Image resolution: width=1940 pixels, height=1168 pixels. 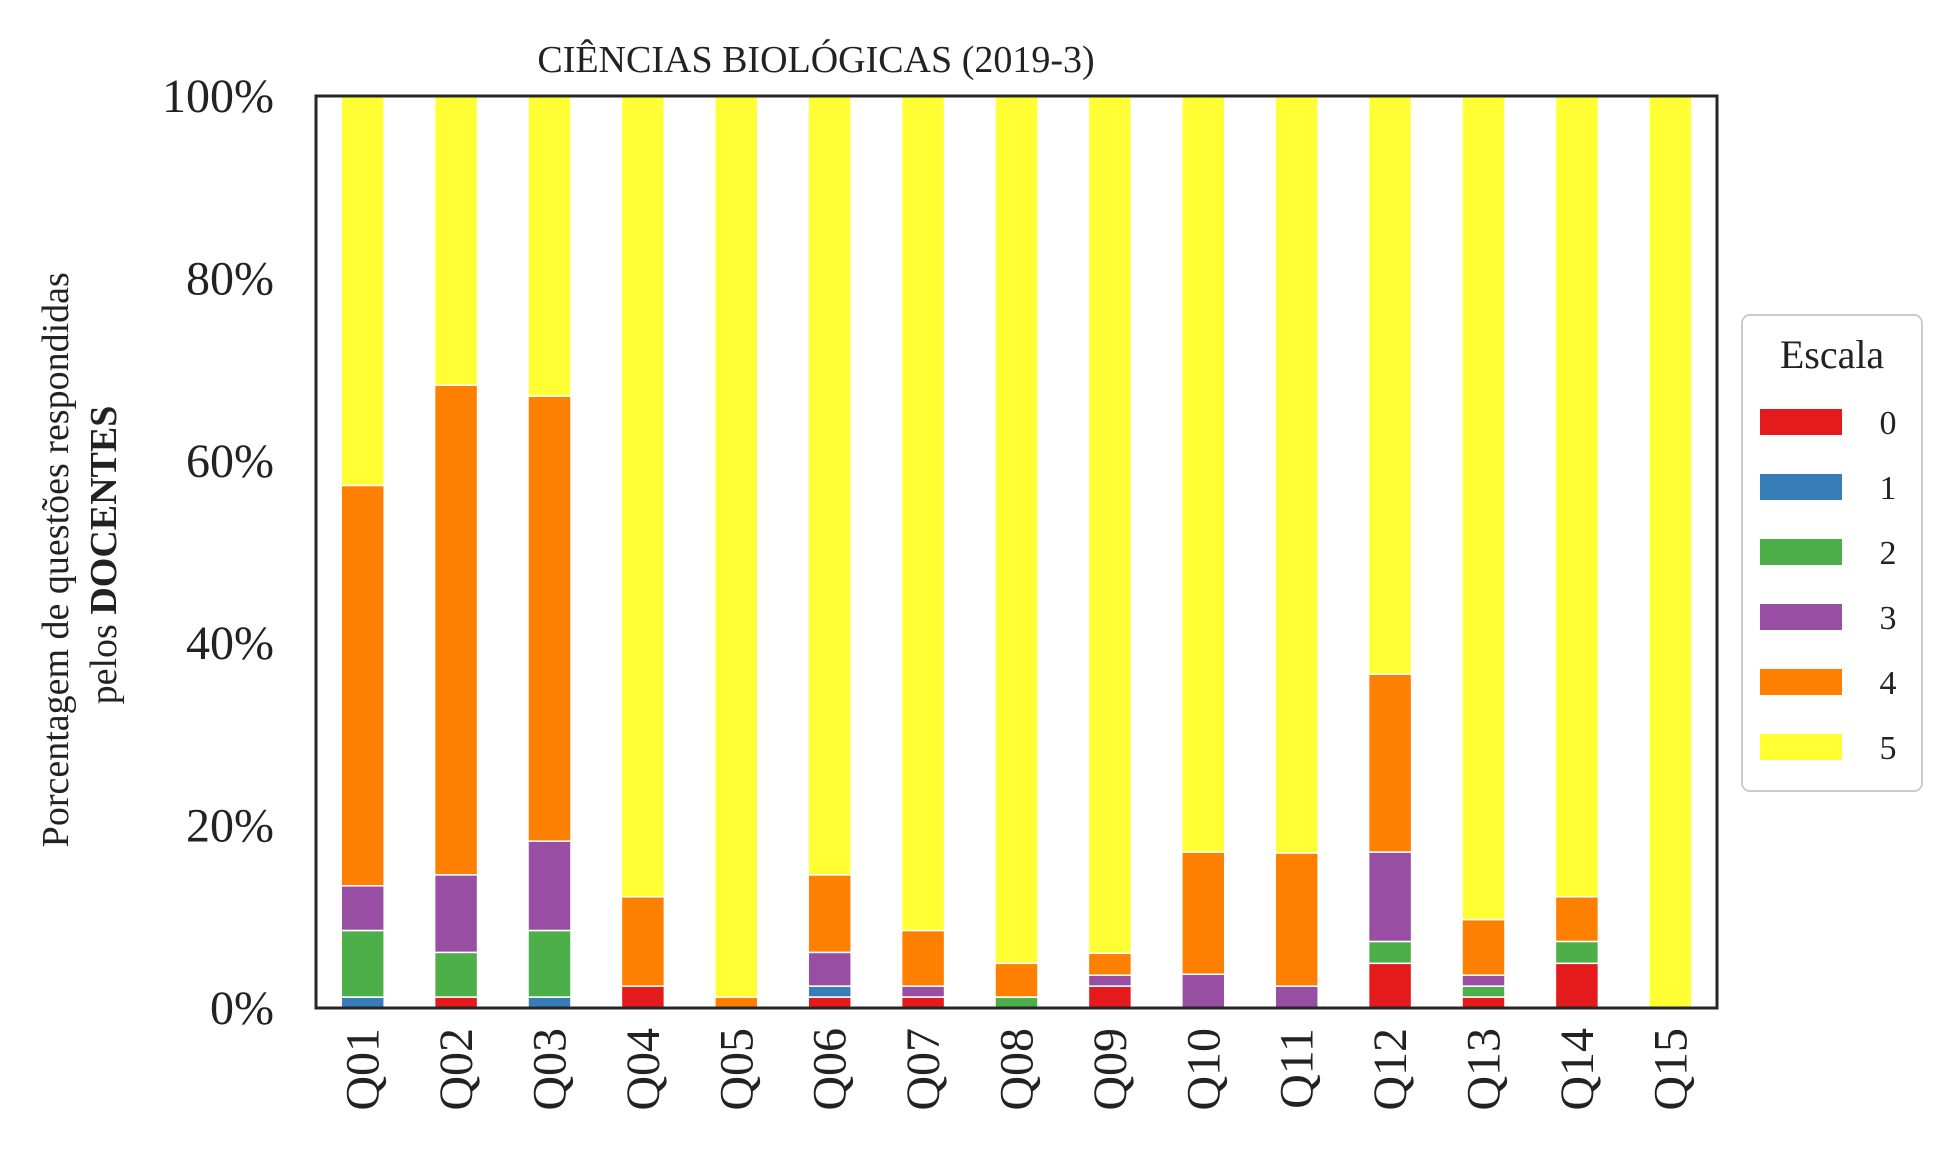 I want to click on x-tick-label: Q06, so click(x=830, y=1069).